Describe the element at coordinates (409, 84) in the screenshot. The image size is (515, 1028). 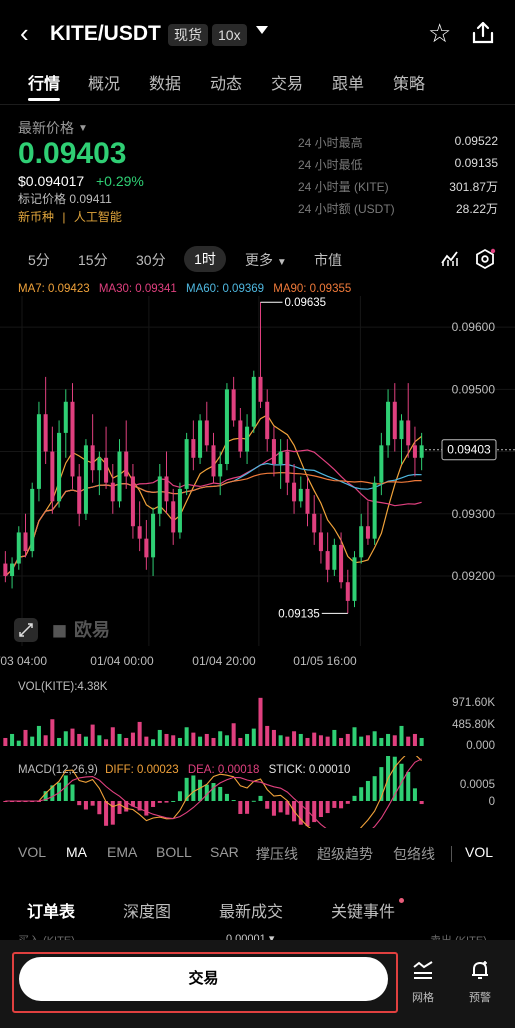
I see `tab-strategy: 策略` at that location.